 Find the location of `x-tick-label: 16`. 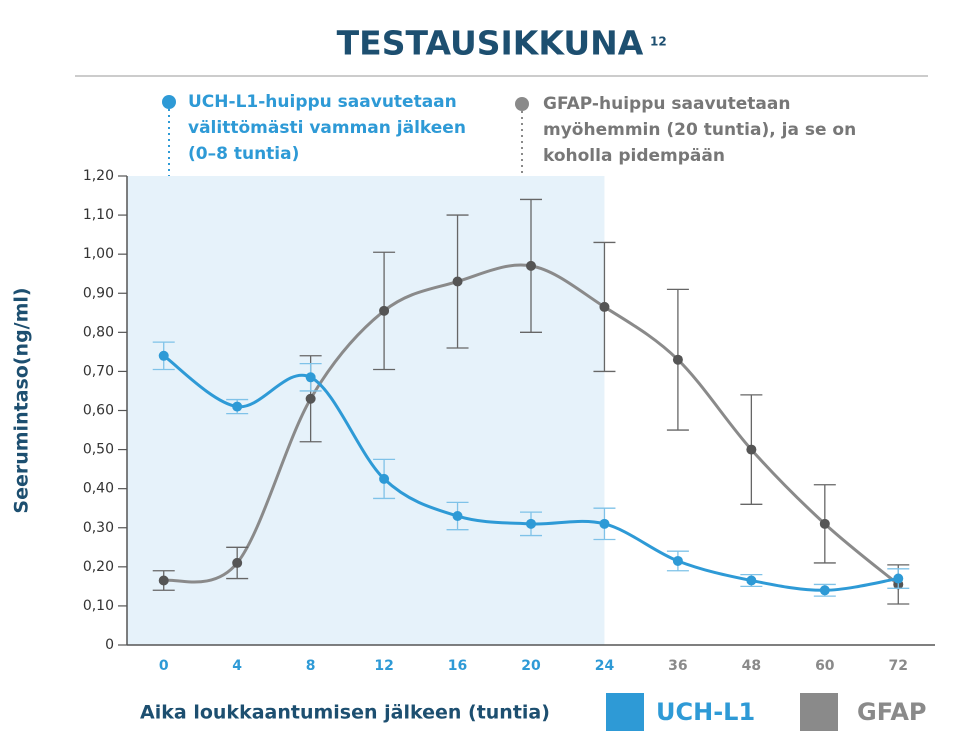

x-tick-label: 16 is located at coordinates (457, 666).